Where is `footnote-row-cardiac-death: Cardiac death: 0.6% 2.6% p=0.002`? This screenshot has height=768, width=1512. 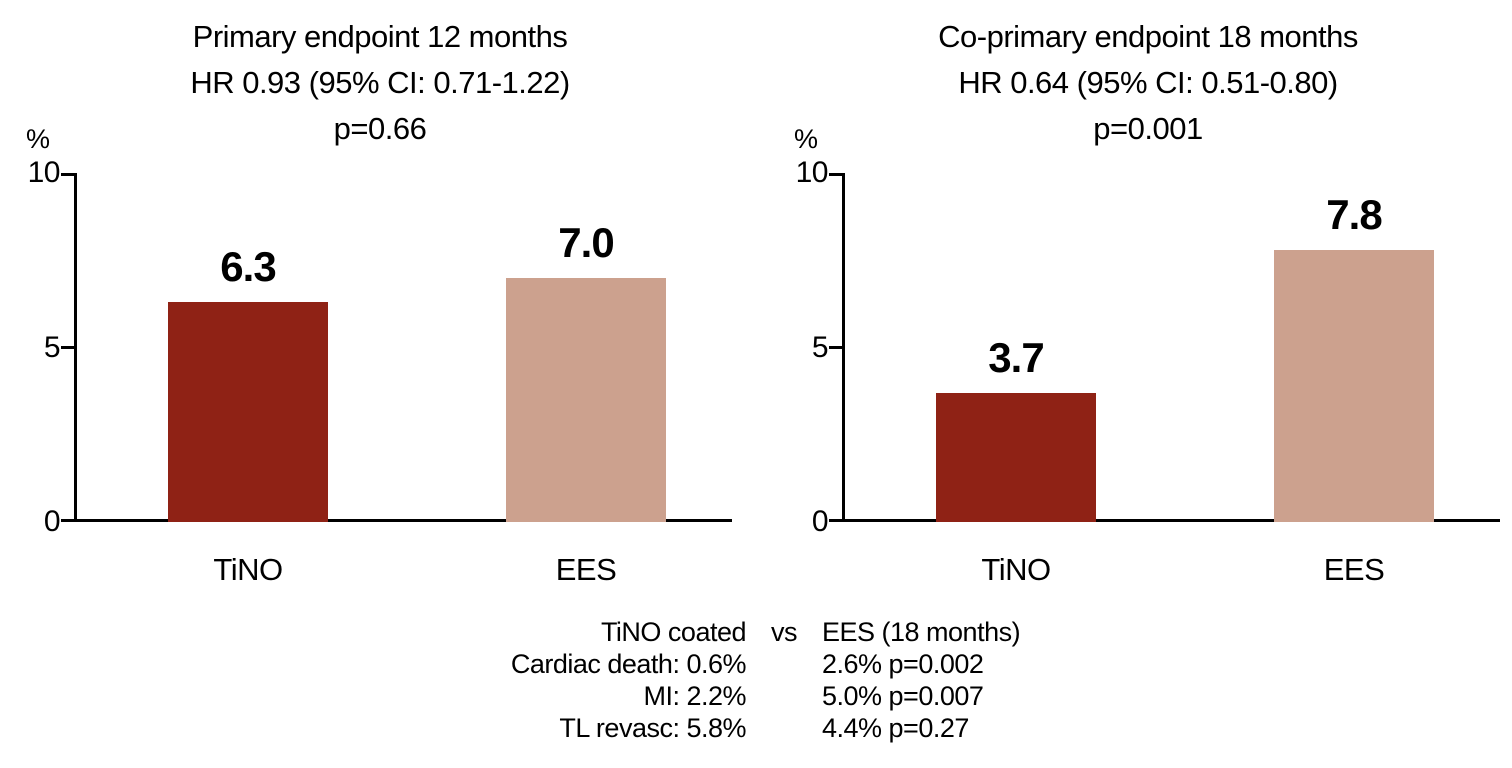 footnote-row-cardiac-death: Cardiac death: 0.6% 2.6% p=0.002 is located at coordinates (794, 664).